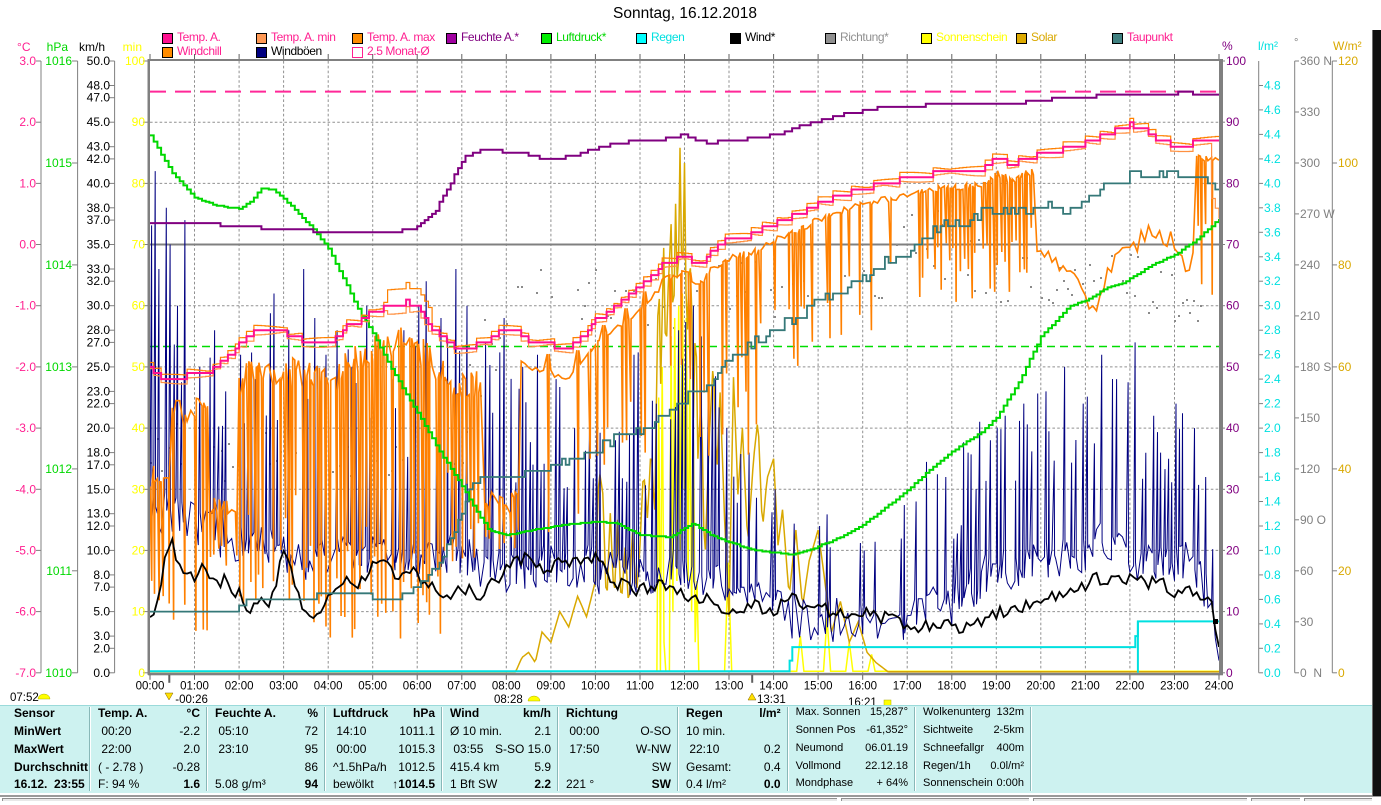 This screenshot has height=805, width=1381. What do you see at coordinates (1272, 404) in the screenshot?
I see `svg-text: 2.2` at bounding box center [1272, 404].